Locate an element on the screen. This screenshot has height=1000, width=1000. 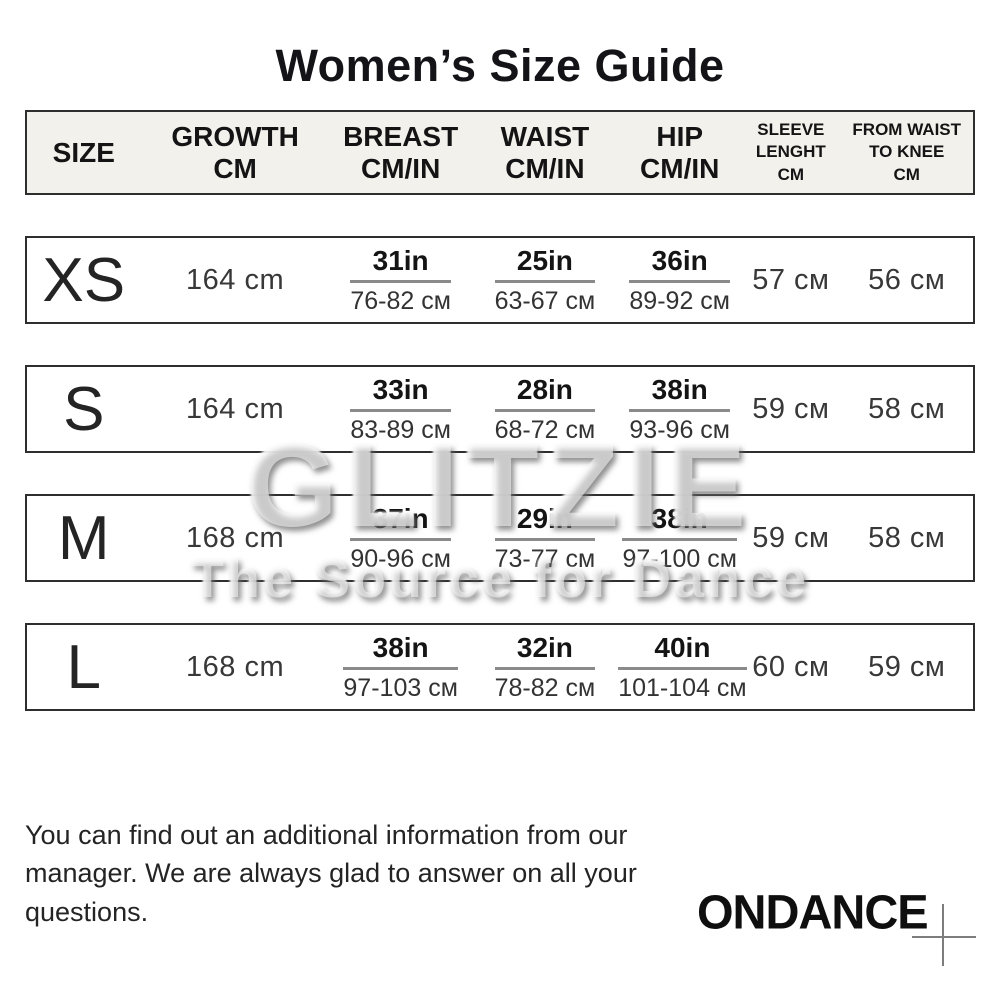
size-label: S is located at coordinates (84, 409).